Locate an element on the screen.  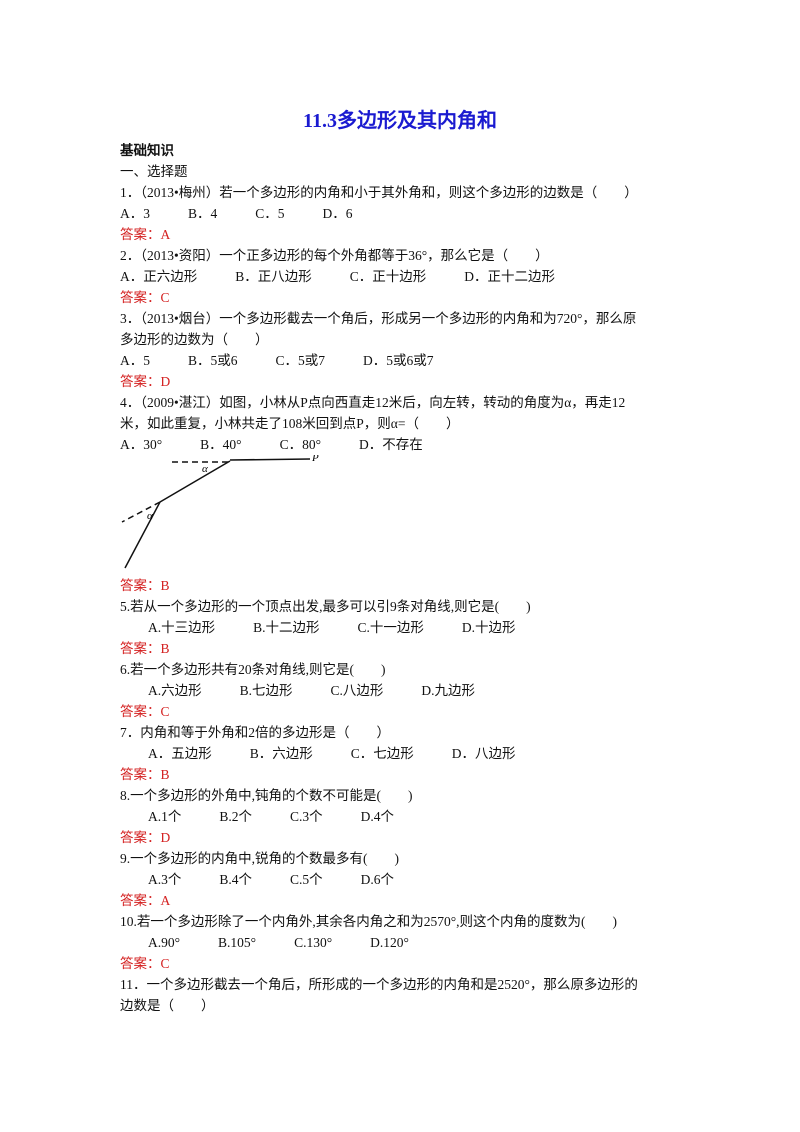
option: D．八边形 is located at coordinates (483, 753).